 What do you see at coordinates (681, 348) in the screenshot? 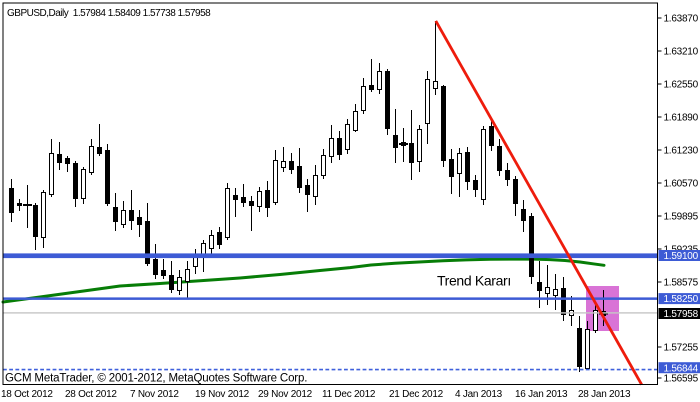
I see `svg-text: 1.57255` at bounding box center [681, 348].